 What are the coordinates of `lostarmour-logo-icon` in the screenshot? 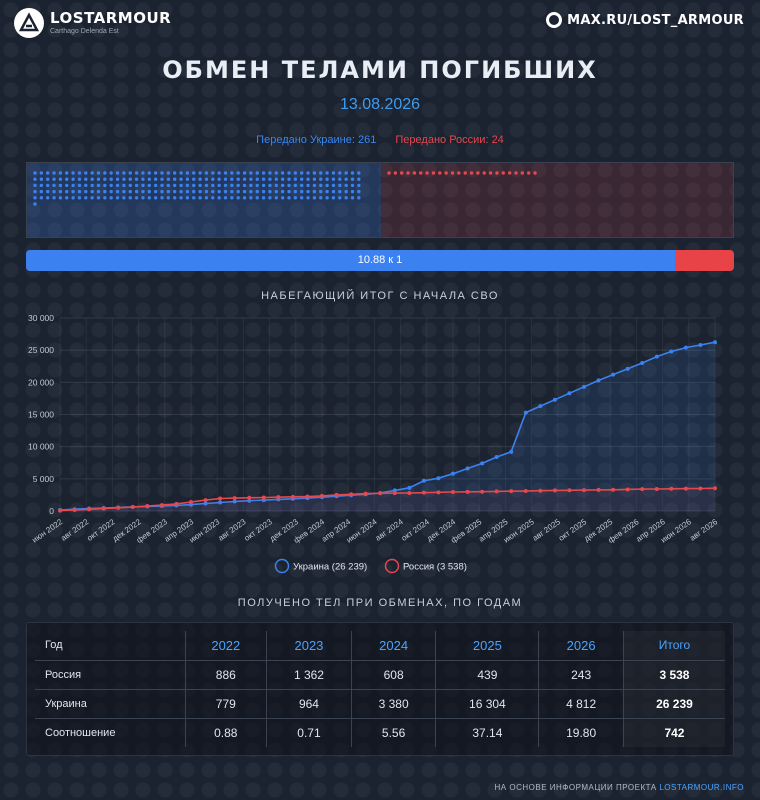 It's located at (29, 23).